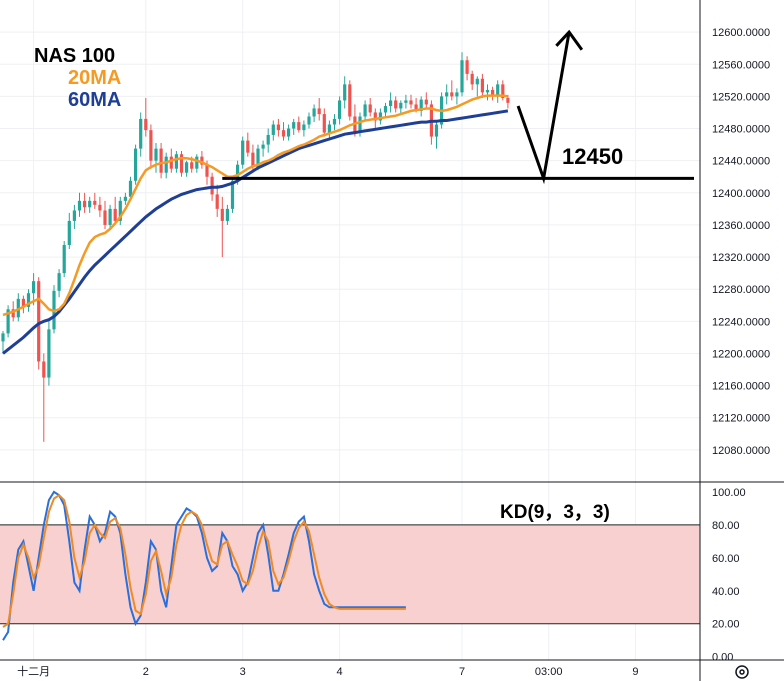  Describe the element at coordinates (741, 419) in the screenshot. I see `y-tick-label: 12120.0000` at that location.